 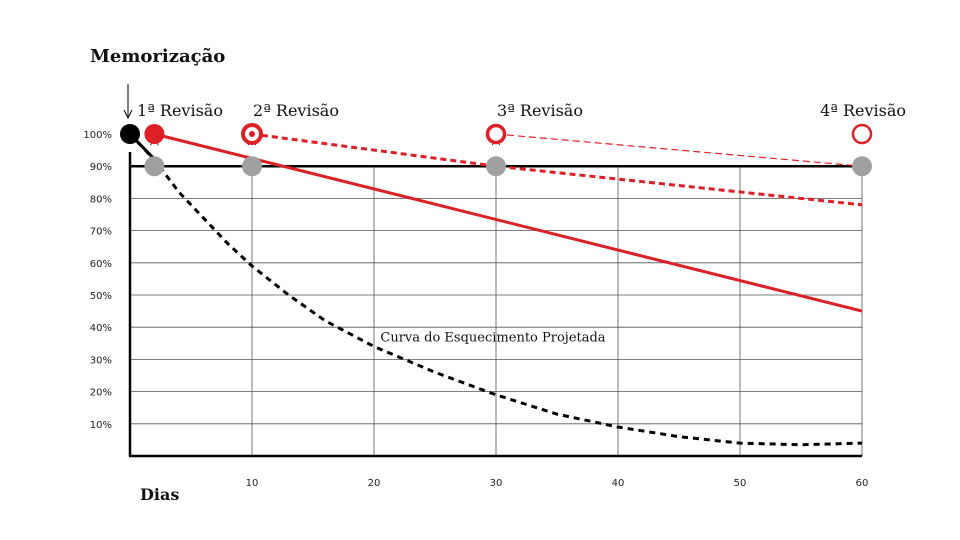 What do you see at coordinates (252, 483) in the screenshot?
I see `x-tick-label: 10` at bounding box center [252, 483].